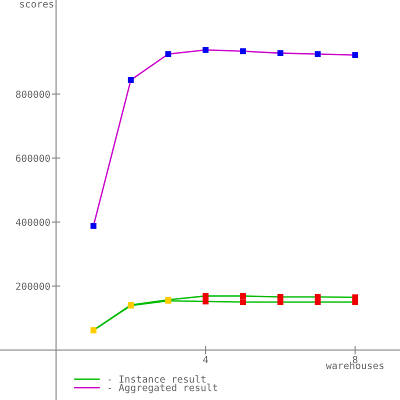  I want to click on y-tick-label: 400000, so click(33, 222).